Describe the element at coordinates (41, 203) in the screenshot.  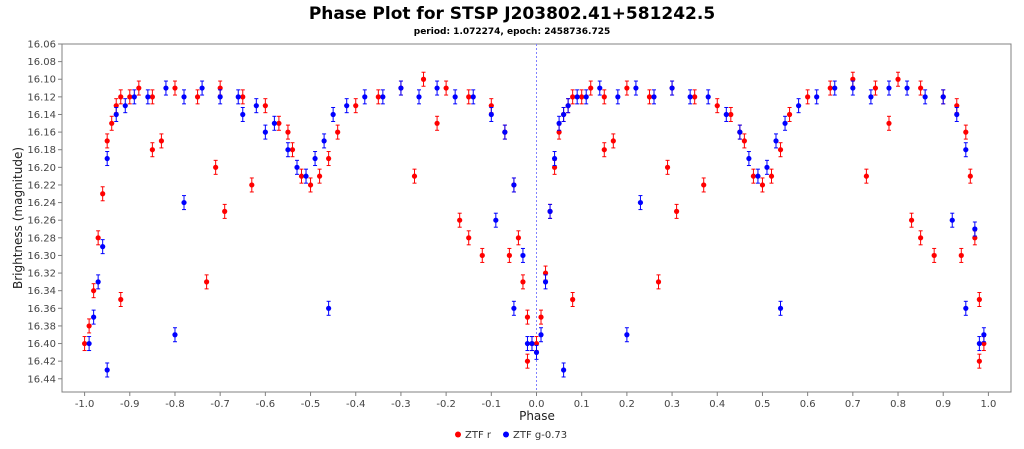
I see `y-tick-label: 16.24` at that location.